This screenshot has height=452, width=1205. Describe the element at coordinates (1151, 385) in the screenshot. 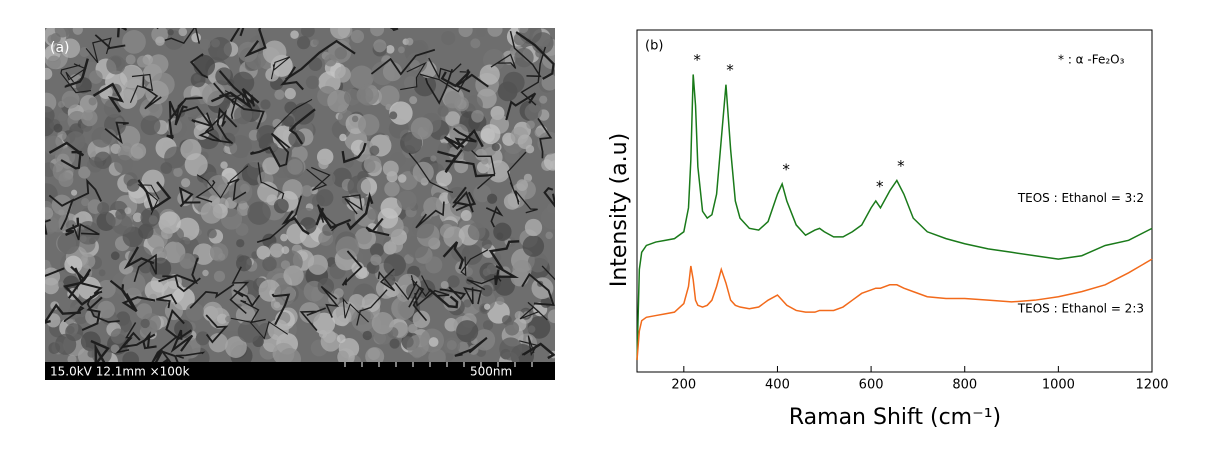

I see `x-tick-label: 1200` at that location.